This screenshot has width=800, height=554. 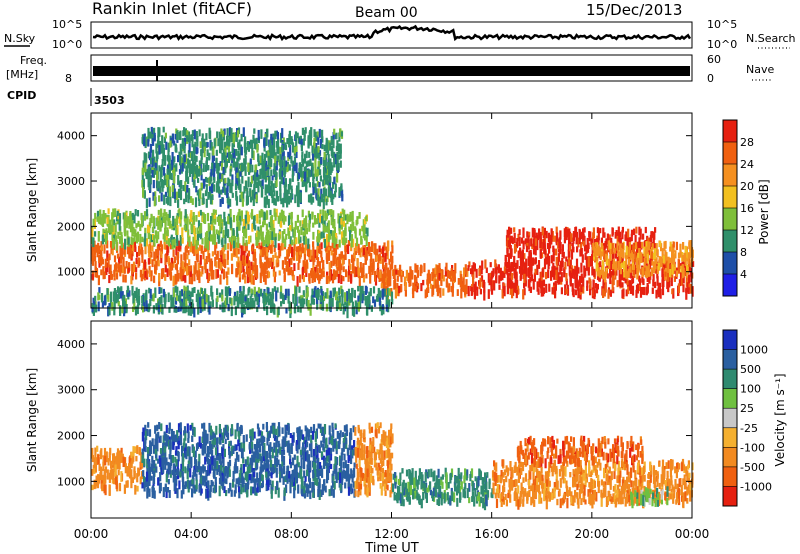 I want to click on nsky-label: N.Sky, so click(x=20, y=38).